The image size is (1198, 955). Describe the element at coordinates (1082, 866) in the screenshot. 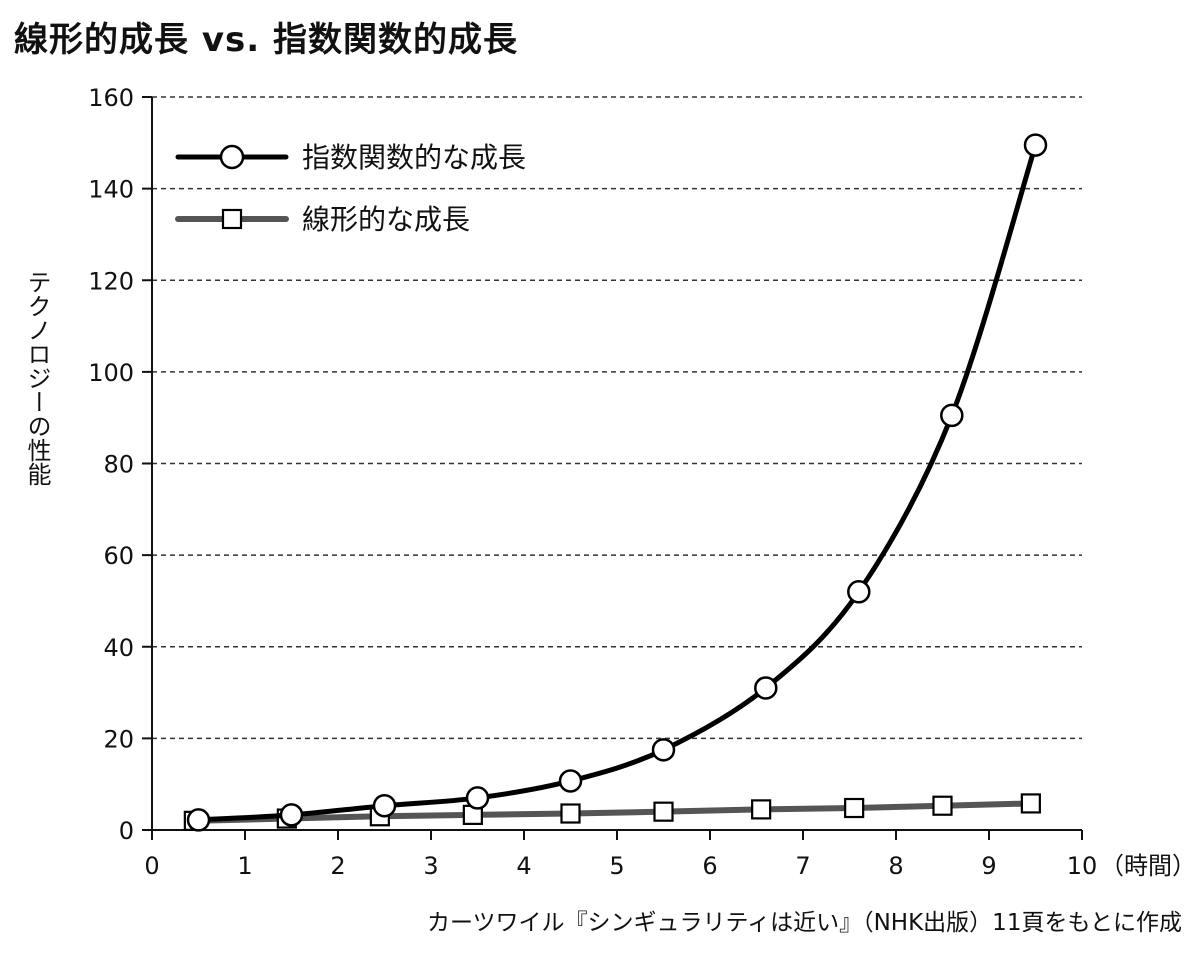

I see `x-tick-label: 10` at that location.